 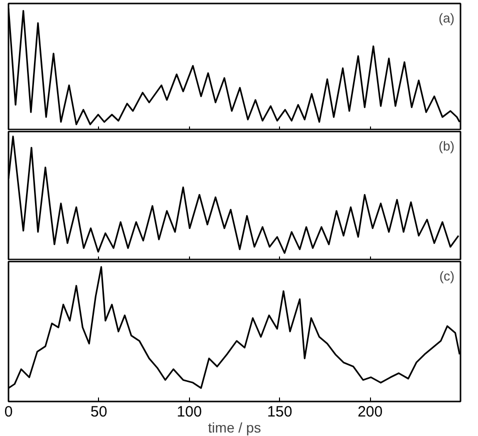 What do you see at coordinates (8, 412) in the screenshot?
I see `x-tick-label: 0` at bounding box center [8, 412].